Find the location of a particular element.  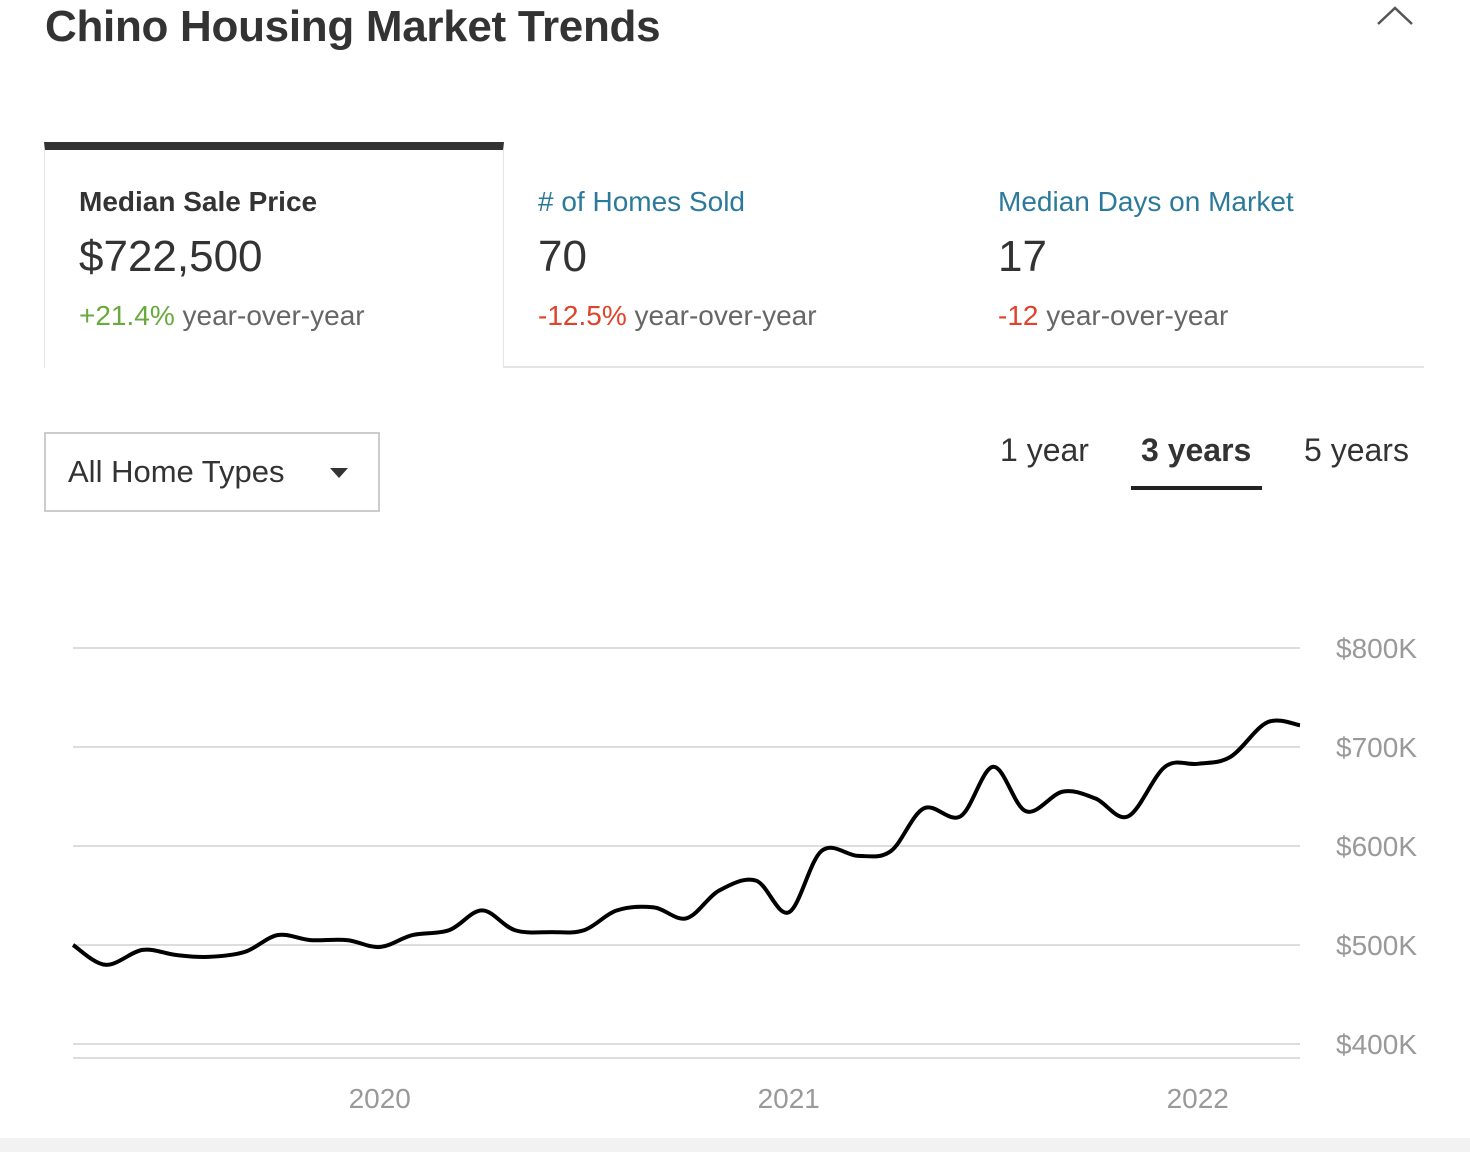

metric-label: # of Homes Sold is located at coordinates (641, 201).